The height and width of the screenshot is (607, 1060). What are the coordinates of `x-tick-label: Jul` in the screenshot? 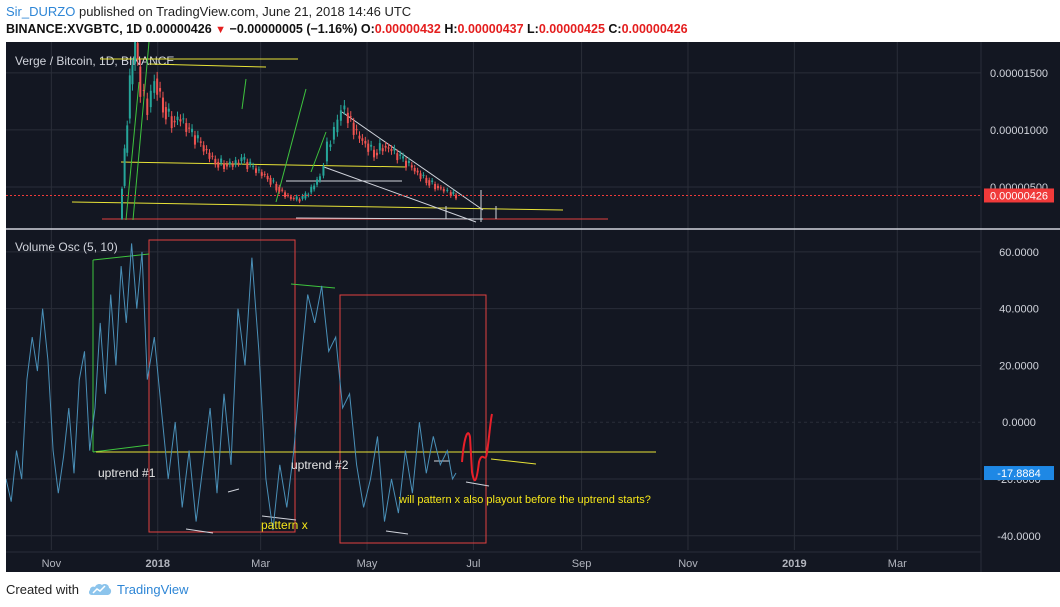 It's located at (473, 564).